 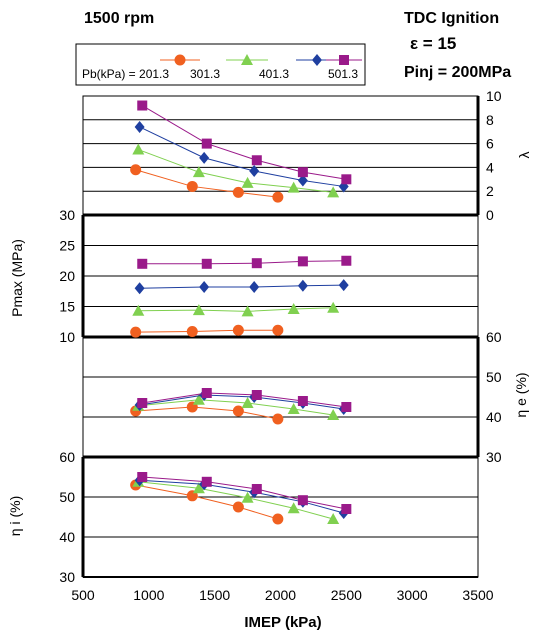 What do you see at coordinates (236, 309) in the screenshot?
I see `pmax-series-line-301.3` at bounding box center [236, 309].